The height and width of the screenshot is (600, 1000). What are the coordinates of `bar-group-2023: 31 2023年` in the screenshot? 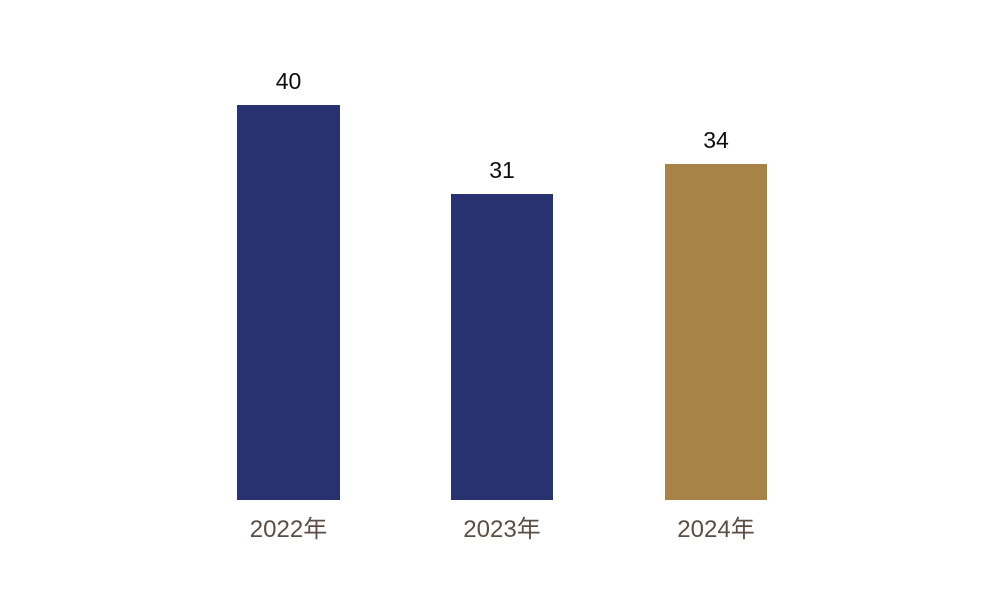 It's located at (502, 350).